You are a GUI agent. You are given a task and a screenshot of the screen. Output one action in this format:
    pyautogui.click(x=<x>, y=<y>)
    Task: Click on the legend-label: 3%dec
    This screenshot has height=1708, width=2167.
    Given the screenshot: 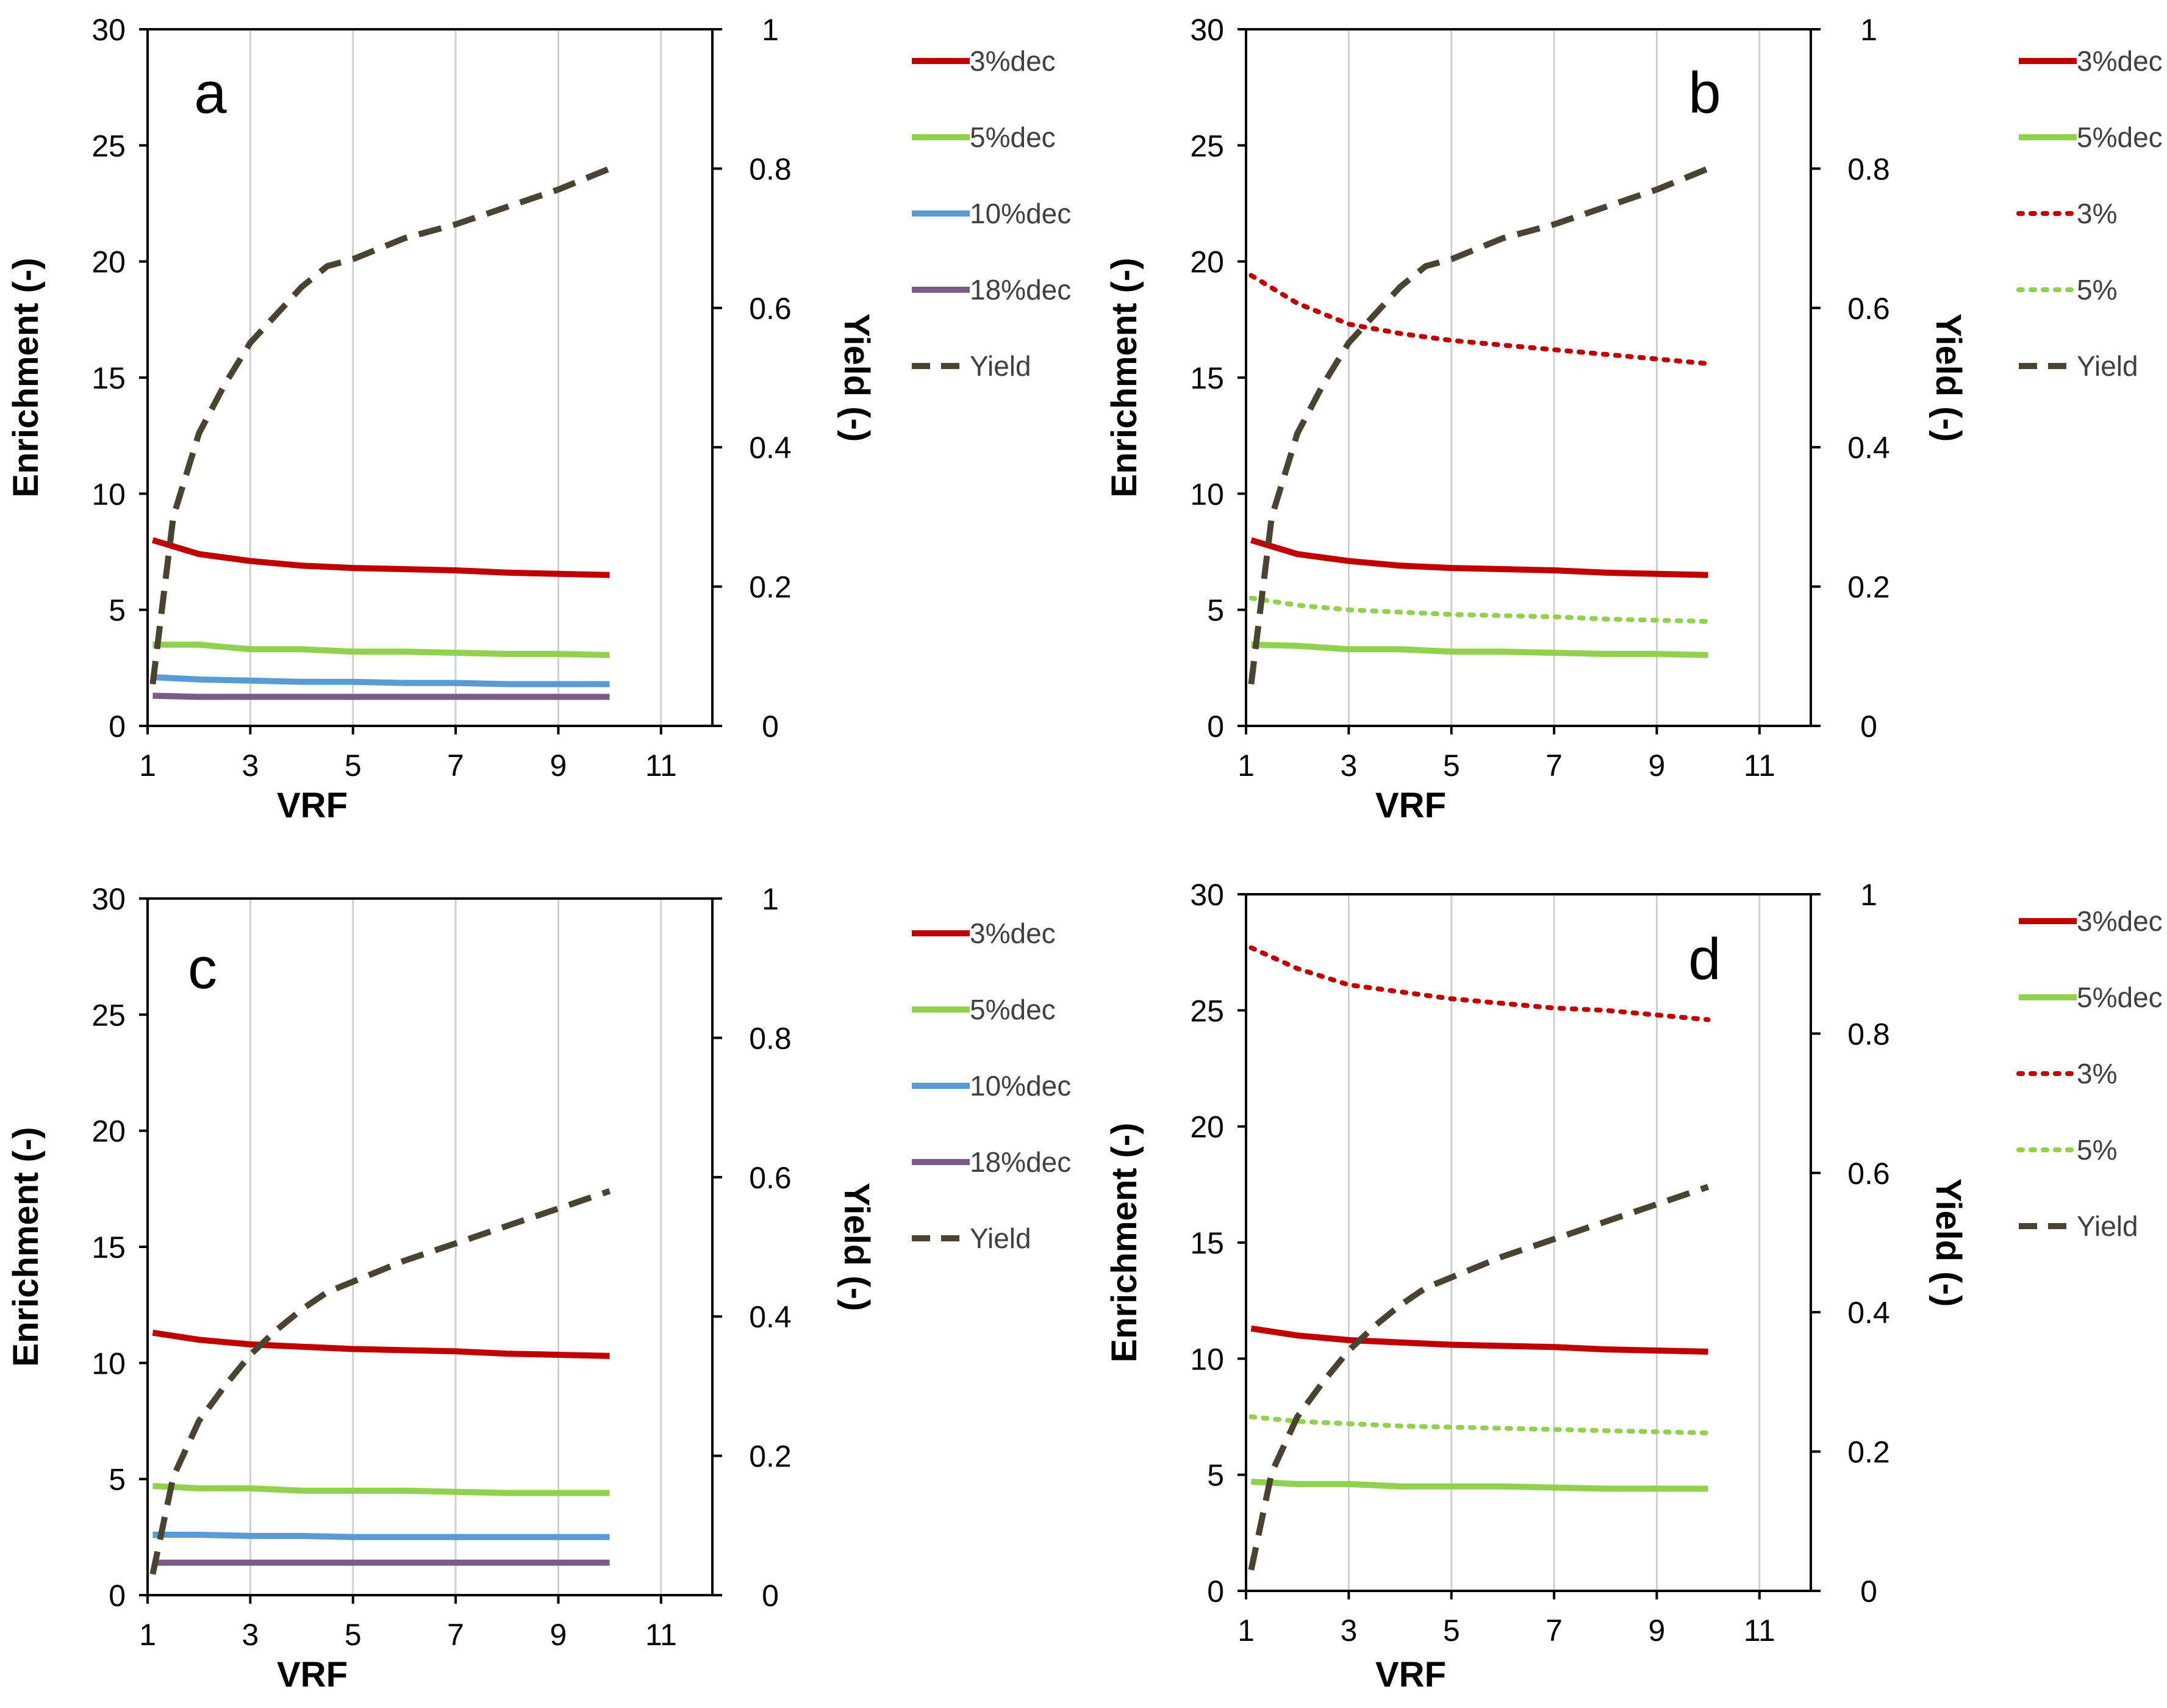 What is the action you would take?
    pyautogui.click(x=1013, y=933)
    